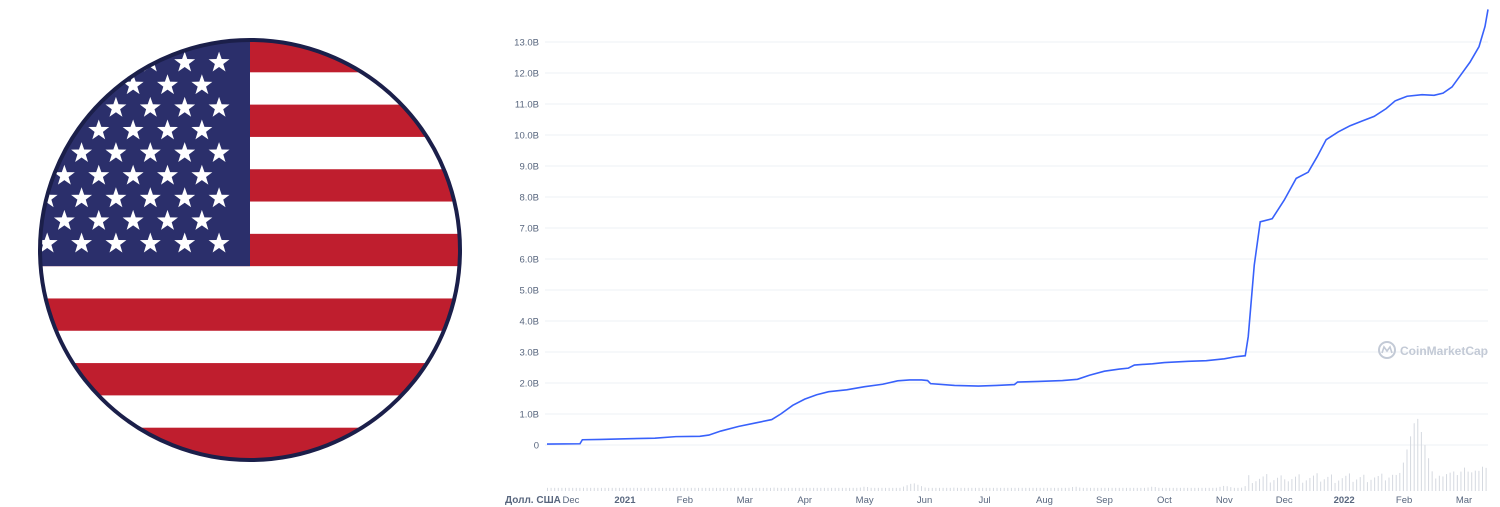 This screenshot has width=1500, height=507. Describe the element at coordinates (529, 291) in the screenshot. I see `y-tick-label: 5.0B` at that location.